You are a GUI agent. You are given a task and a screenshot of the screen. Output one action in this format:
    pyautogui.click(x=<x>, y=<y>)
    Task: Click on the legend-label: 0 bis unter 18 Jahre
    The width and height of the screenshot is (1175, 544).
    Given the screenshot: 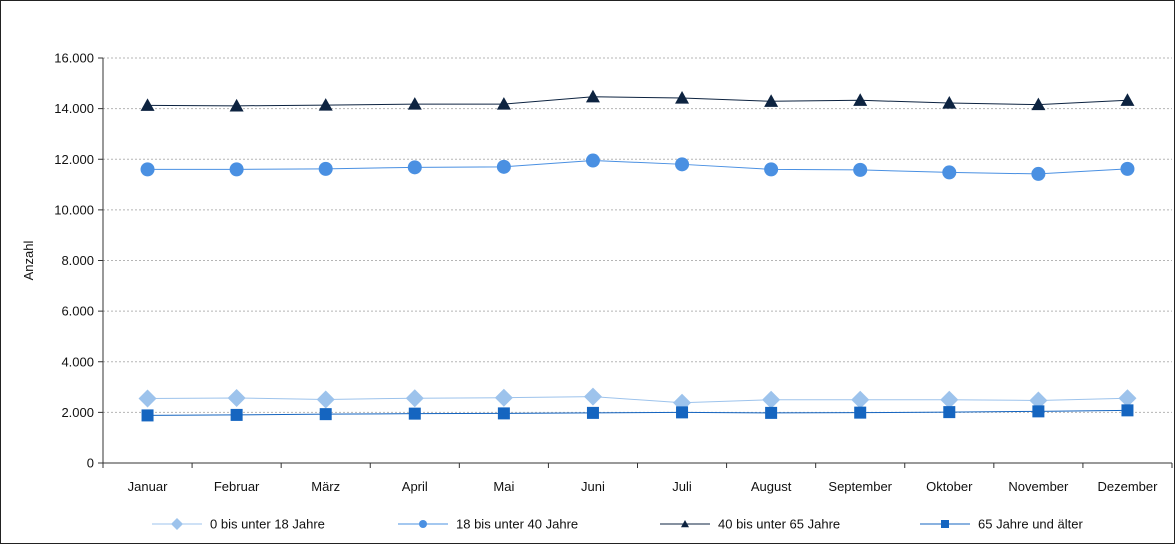 What is the action you would take?
    pyautogui.click(x=267, y=524)
    